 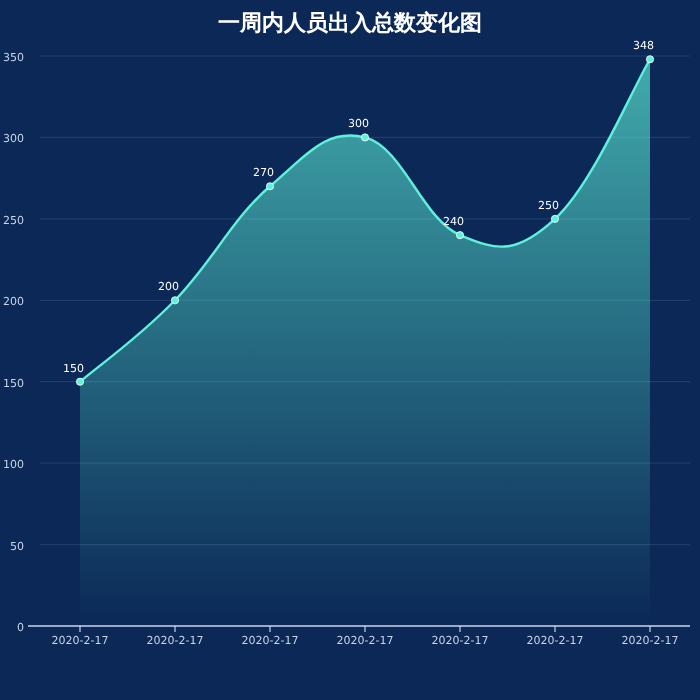 What do you see at coordinates (350, 23) in the screenshot?
I see `chart-title: 一周内人员出入总数变化图` at bounding box center [350, 23].